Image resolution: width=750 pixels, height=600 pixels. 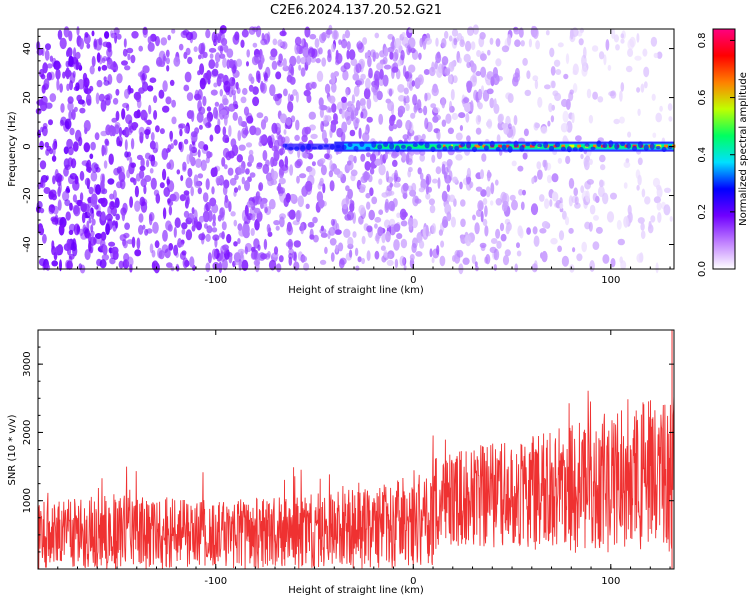 I want to click on spectrogram-ytick-label: 40, so click(x=27, y=48).